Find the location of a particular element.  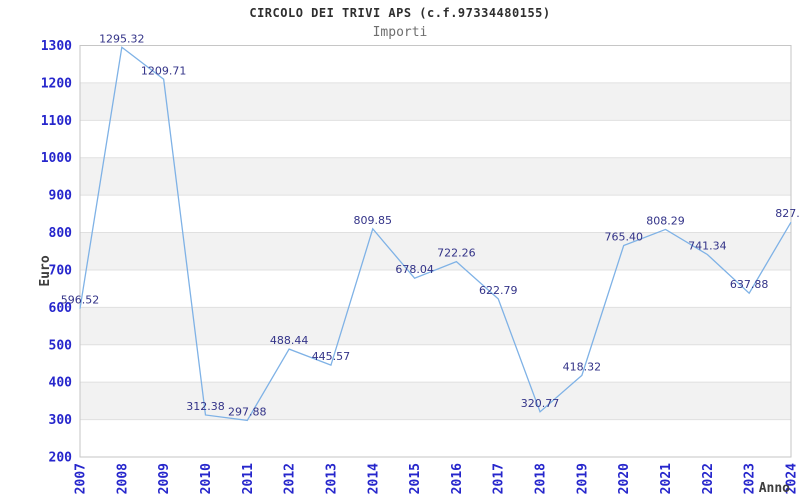

point-label: 809.85 is located at coordinates (373, 220).